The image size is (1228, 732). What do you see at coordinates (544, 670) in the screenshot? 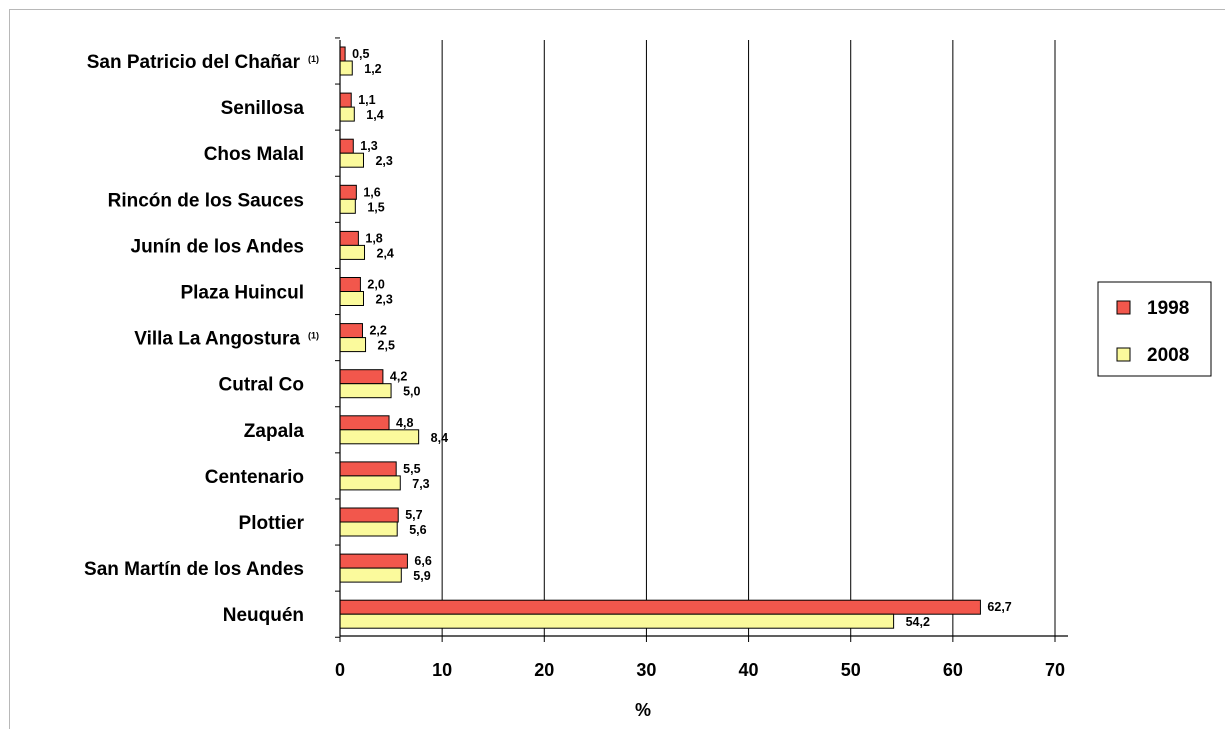
I see `x-tick-label: 20` at bounding box center [544, 670].